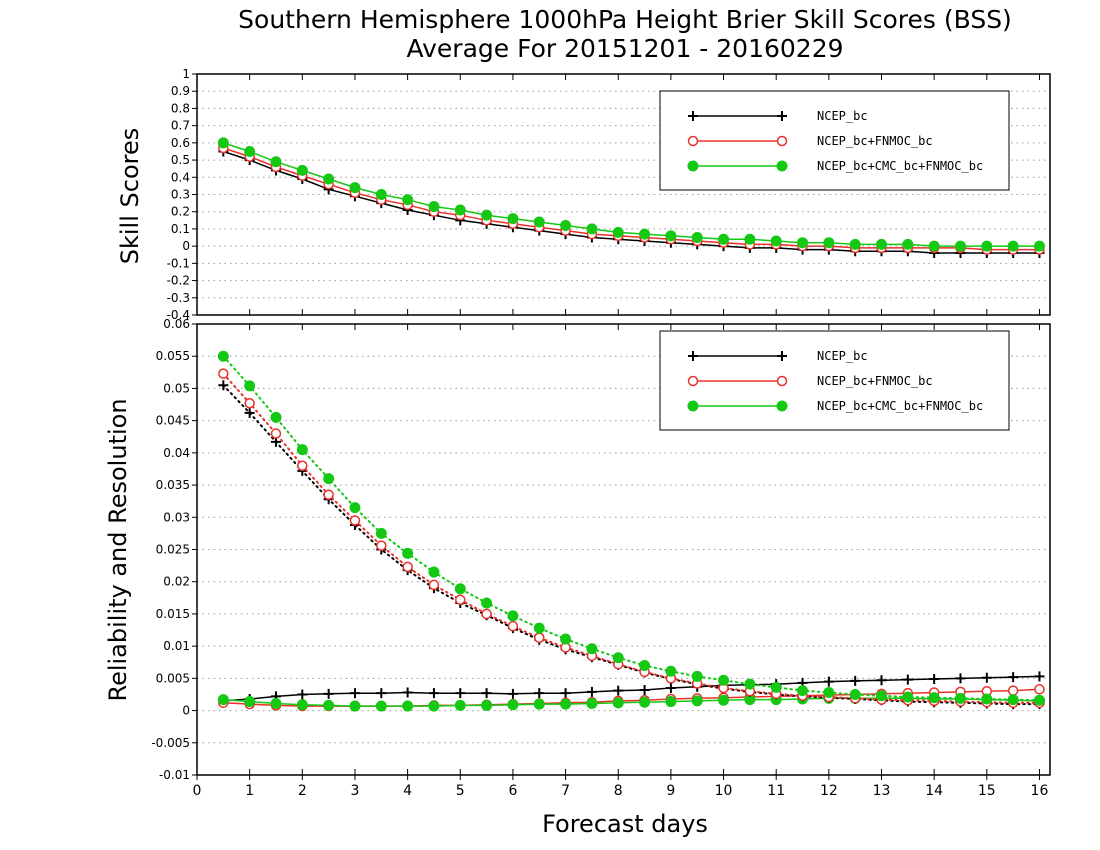 The height and width of the screenshot is (850, 1100). What do you see at coordinates (118, 549) in the screenshot?
I see `y-axis-label: Reliability and Resolution` at bounding box center [118, 549].